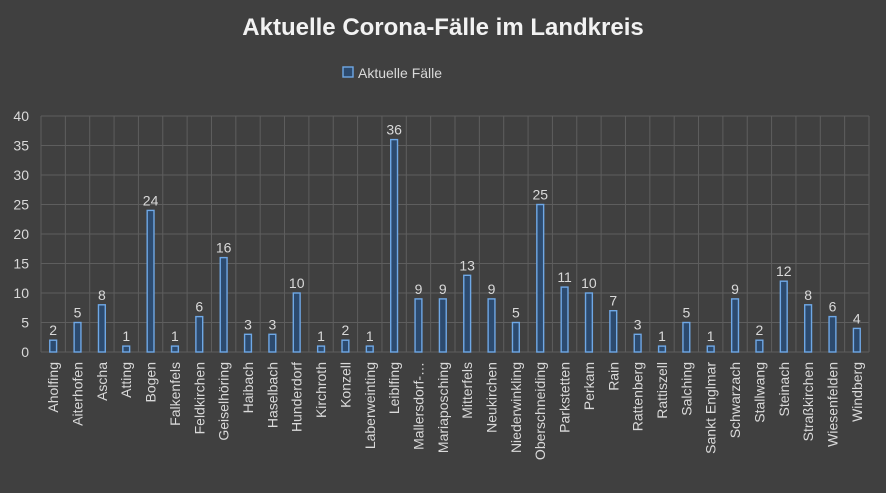 The height and width of the screenshot is (493, 886). Describe the element at coordinates (21, 264) in the screenshot. I see `y-tick-label: 15` at that location.